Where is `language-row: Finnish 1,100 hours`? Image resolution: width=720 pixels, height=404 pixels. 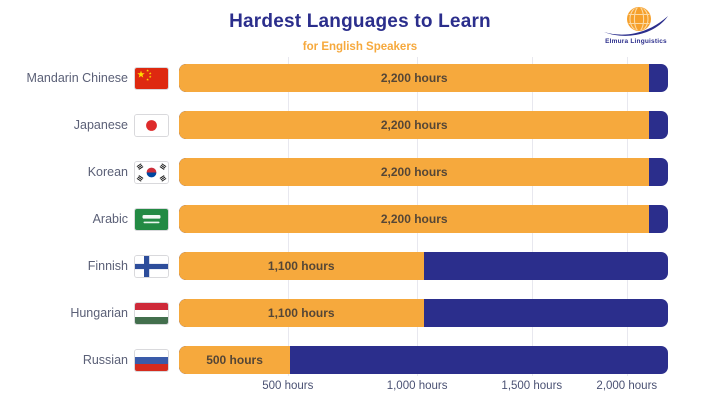 language-row: Finnish 1,100 hours is located at coordinates (334, 266).